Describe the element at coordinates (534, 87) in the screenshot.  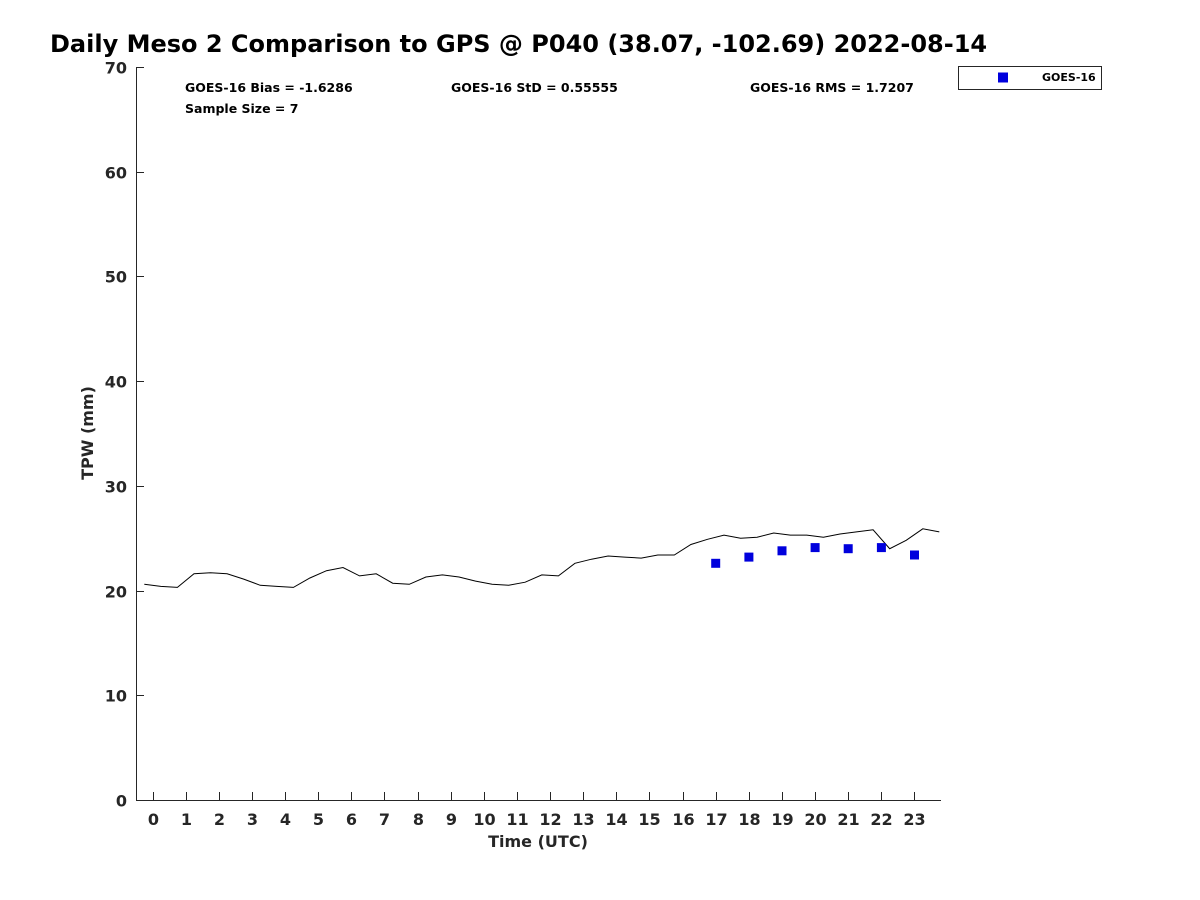
I see `annotation-std: GOES-16 StD = 0.55555` at that location.